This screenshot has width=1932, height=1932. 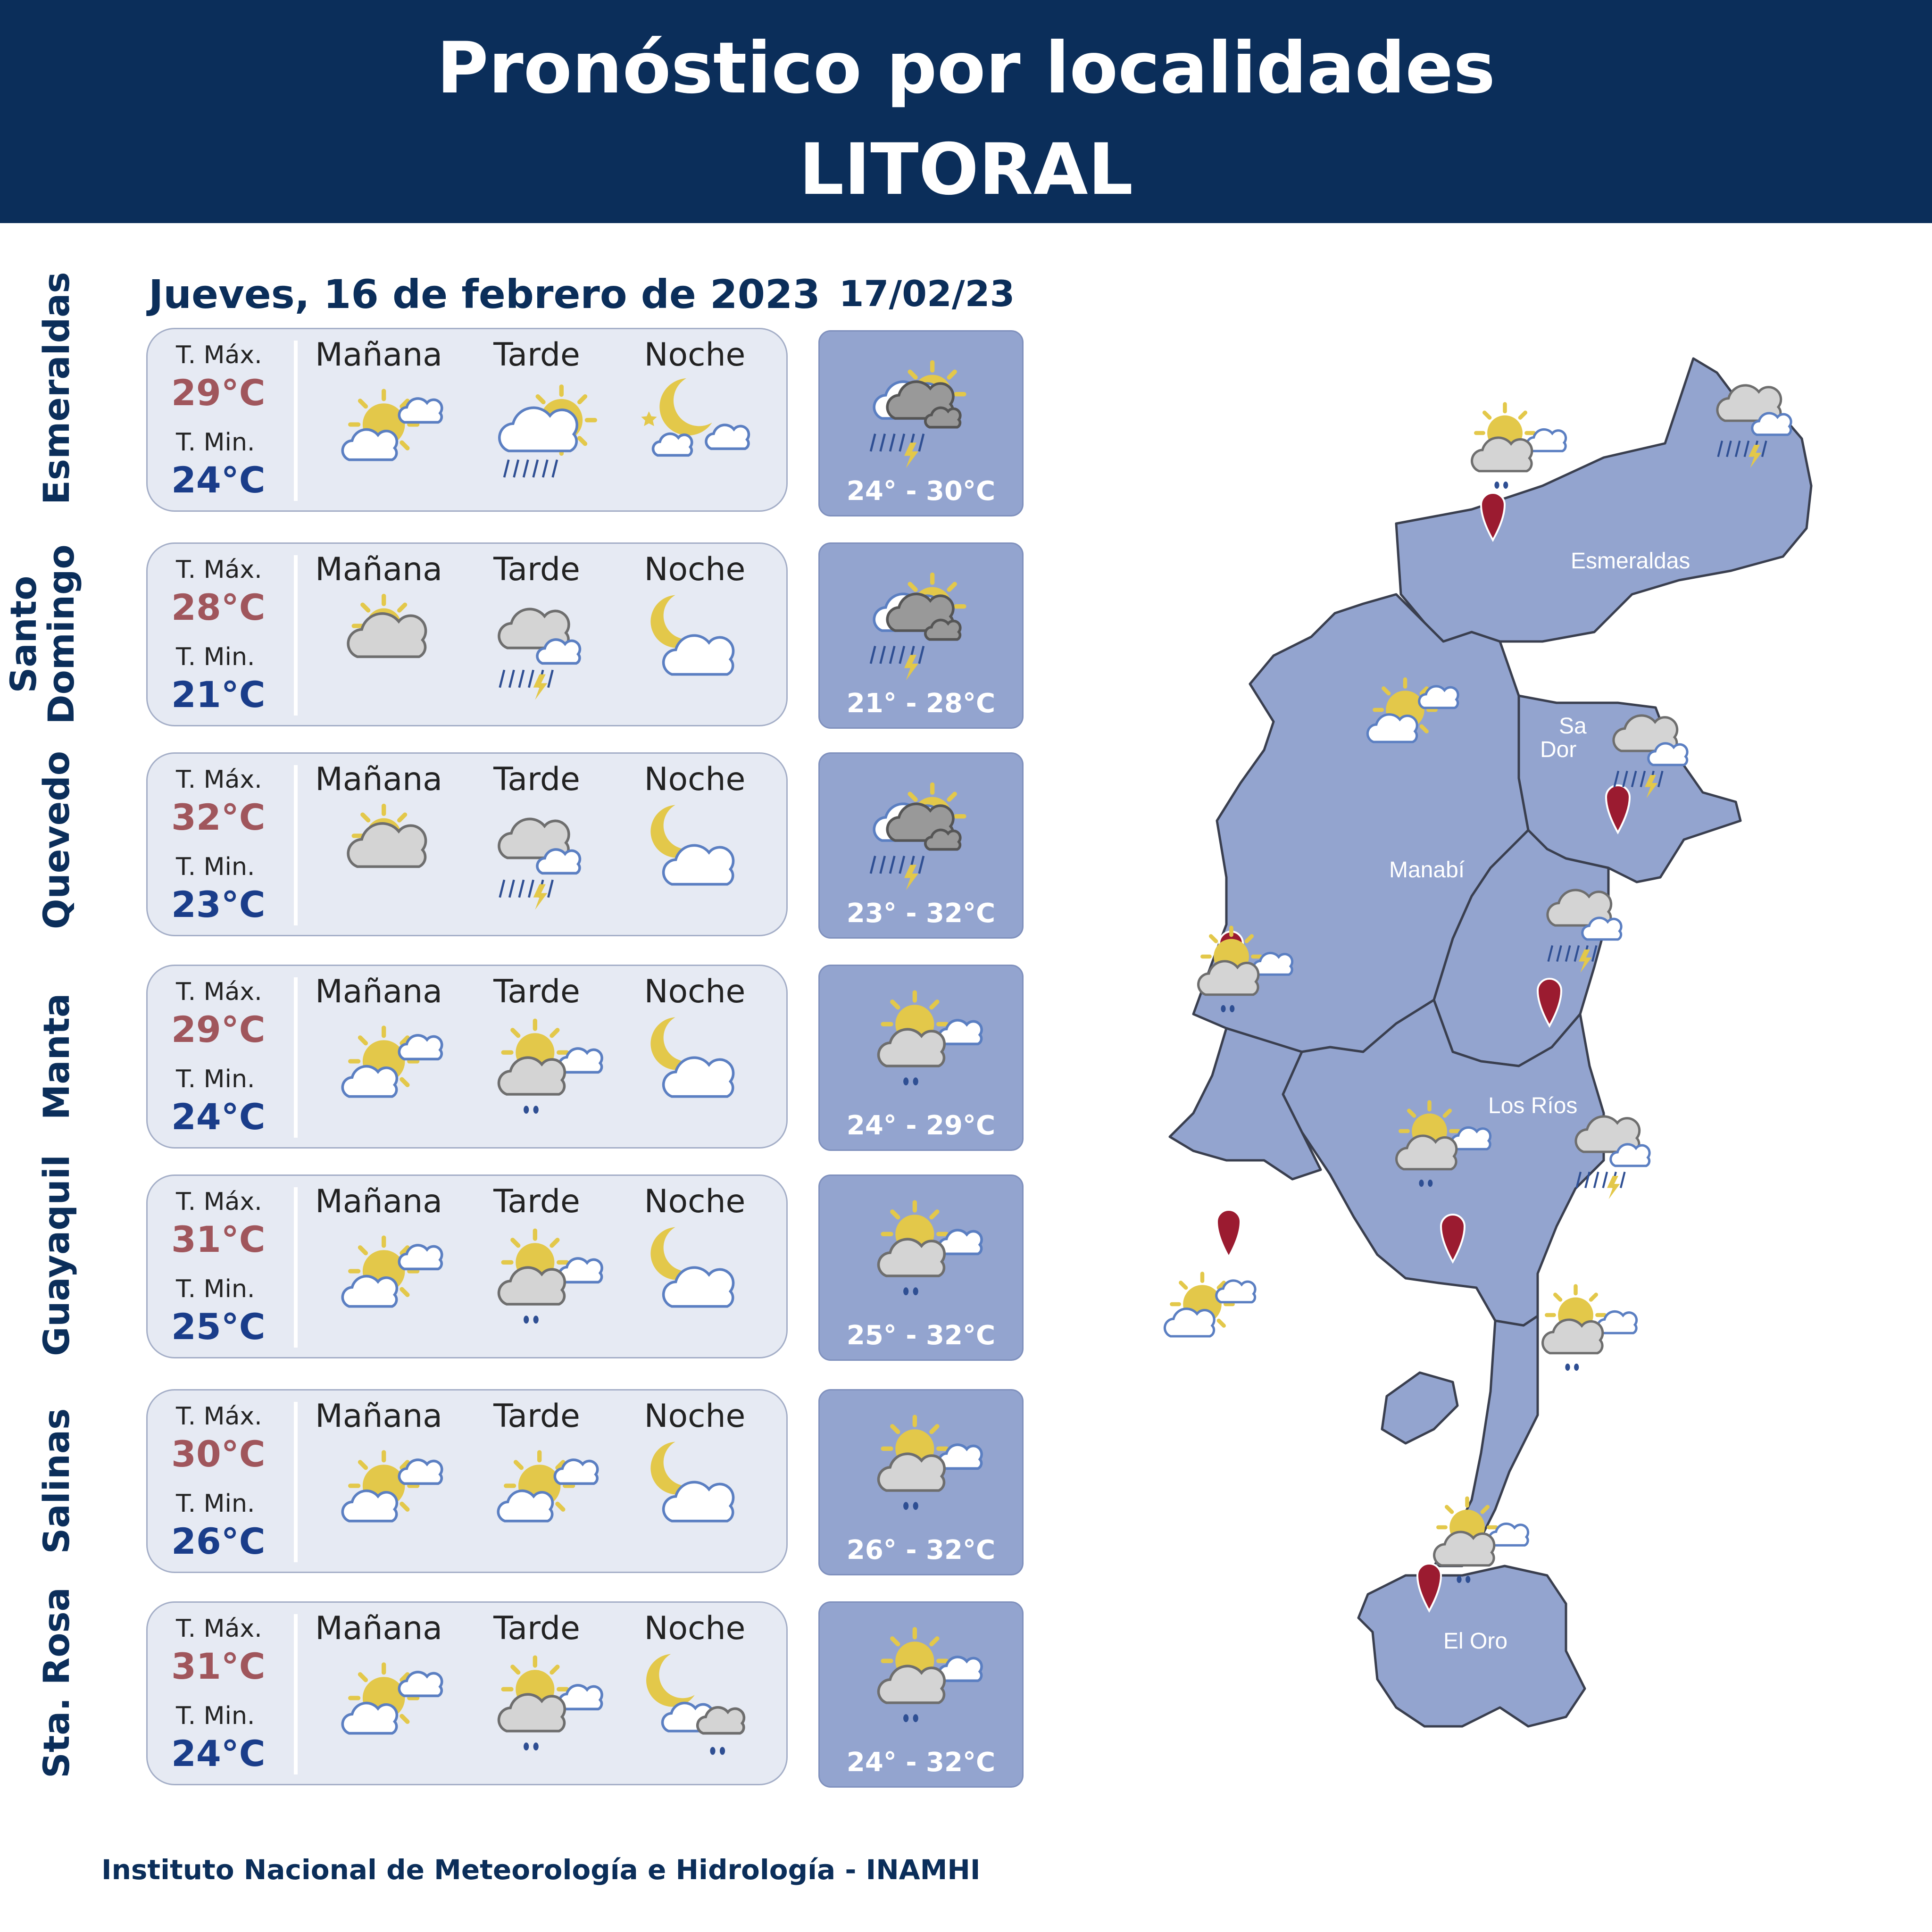 What do you see at coordinates (485, 294) in the screenshot?
I see `forecast-date: Jueves, 16 de febrero de 2023` at bounding box center [485, 294].